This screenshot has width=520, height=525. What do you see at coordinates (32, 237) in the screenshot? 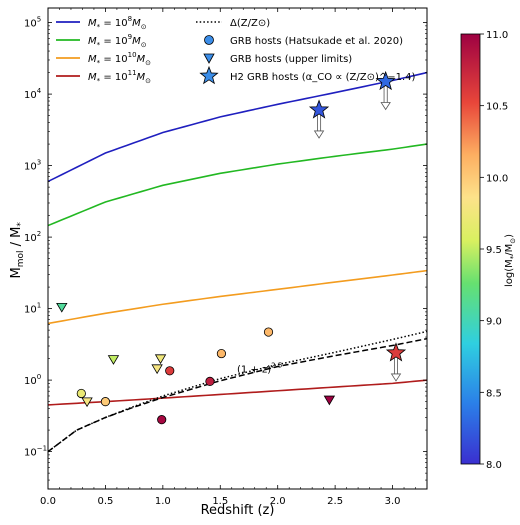
I see `y-tick-label: 10²` at bounding box center [32, 237].